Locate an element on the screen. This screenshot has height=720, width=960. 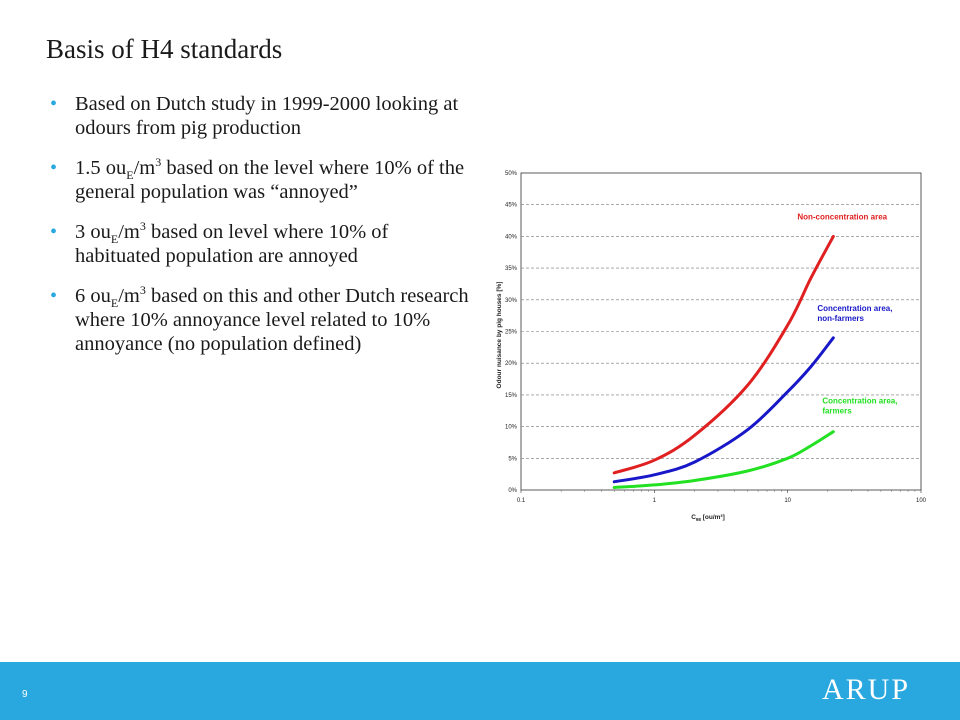
y-tick-label: 25% is located at coordinates (511, 333).